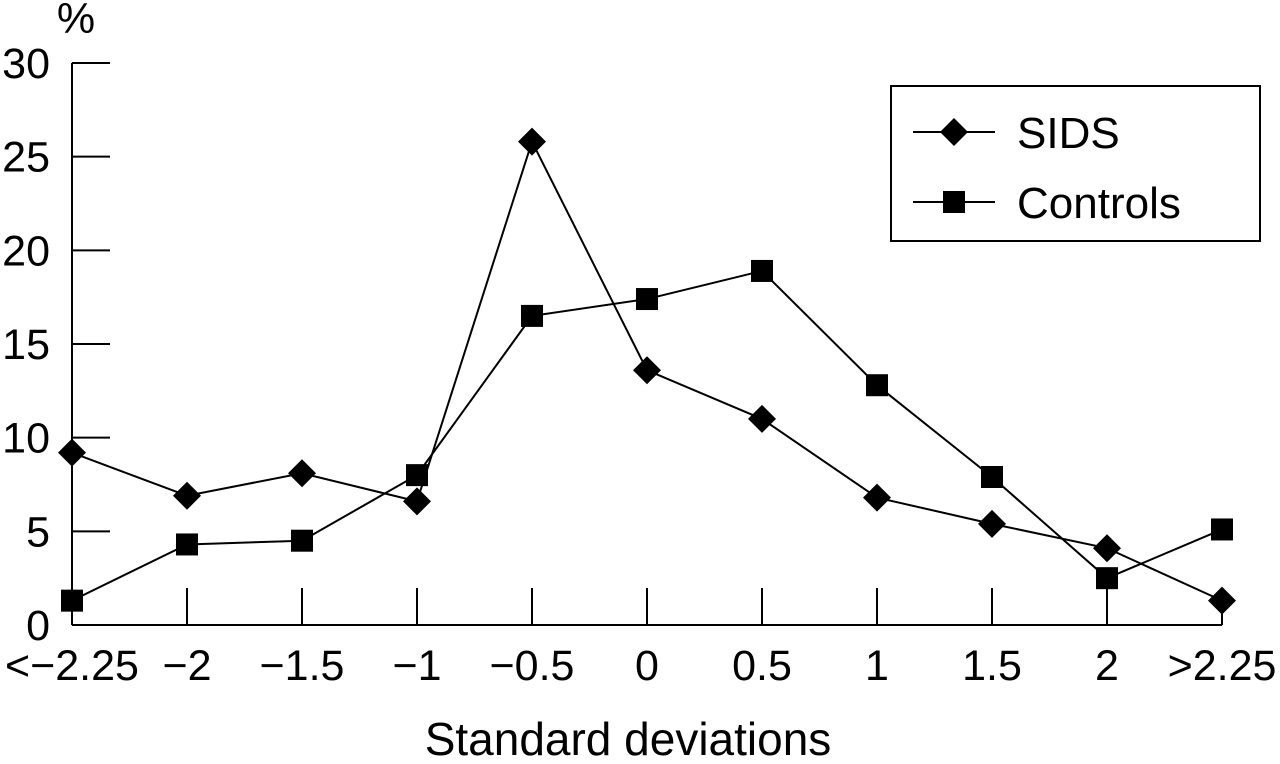 The image size is (1280, 764). What do you see at coordinates (1016, 133) in the screenshot?
I see `legend-item-sids: SIDS` at bounding box center [1016, 133].